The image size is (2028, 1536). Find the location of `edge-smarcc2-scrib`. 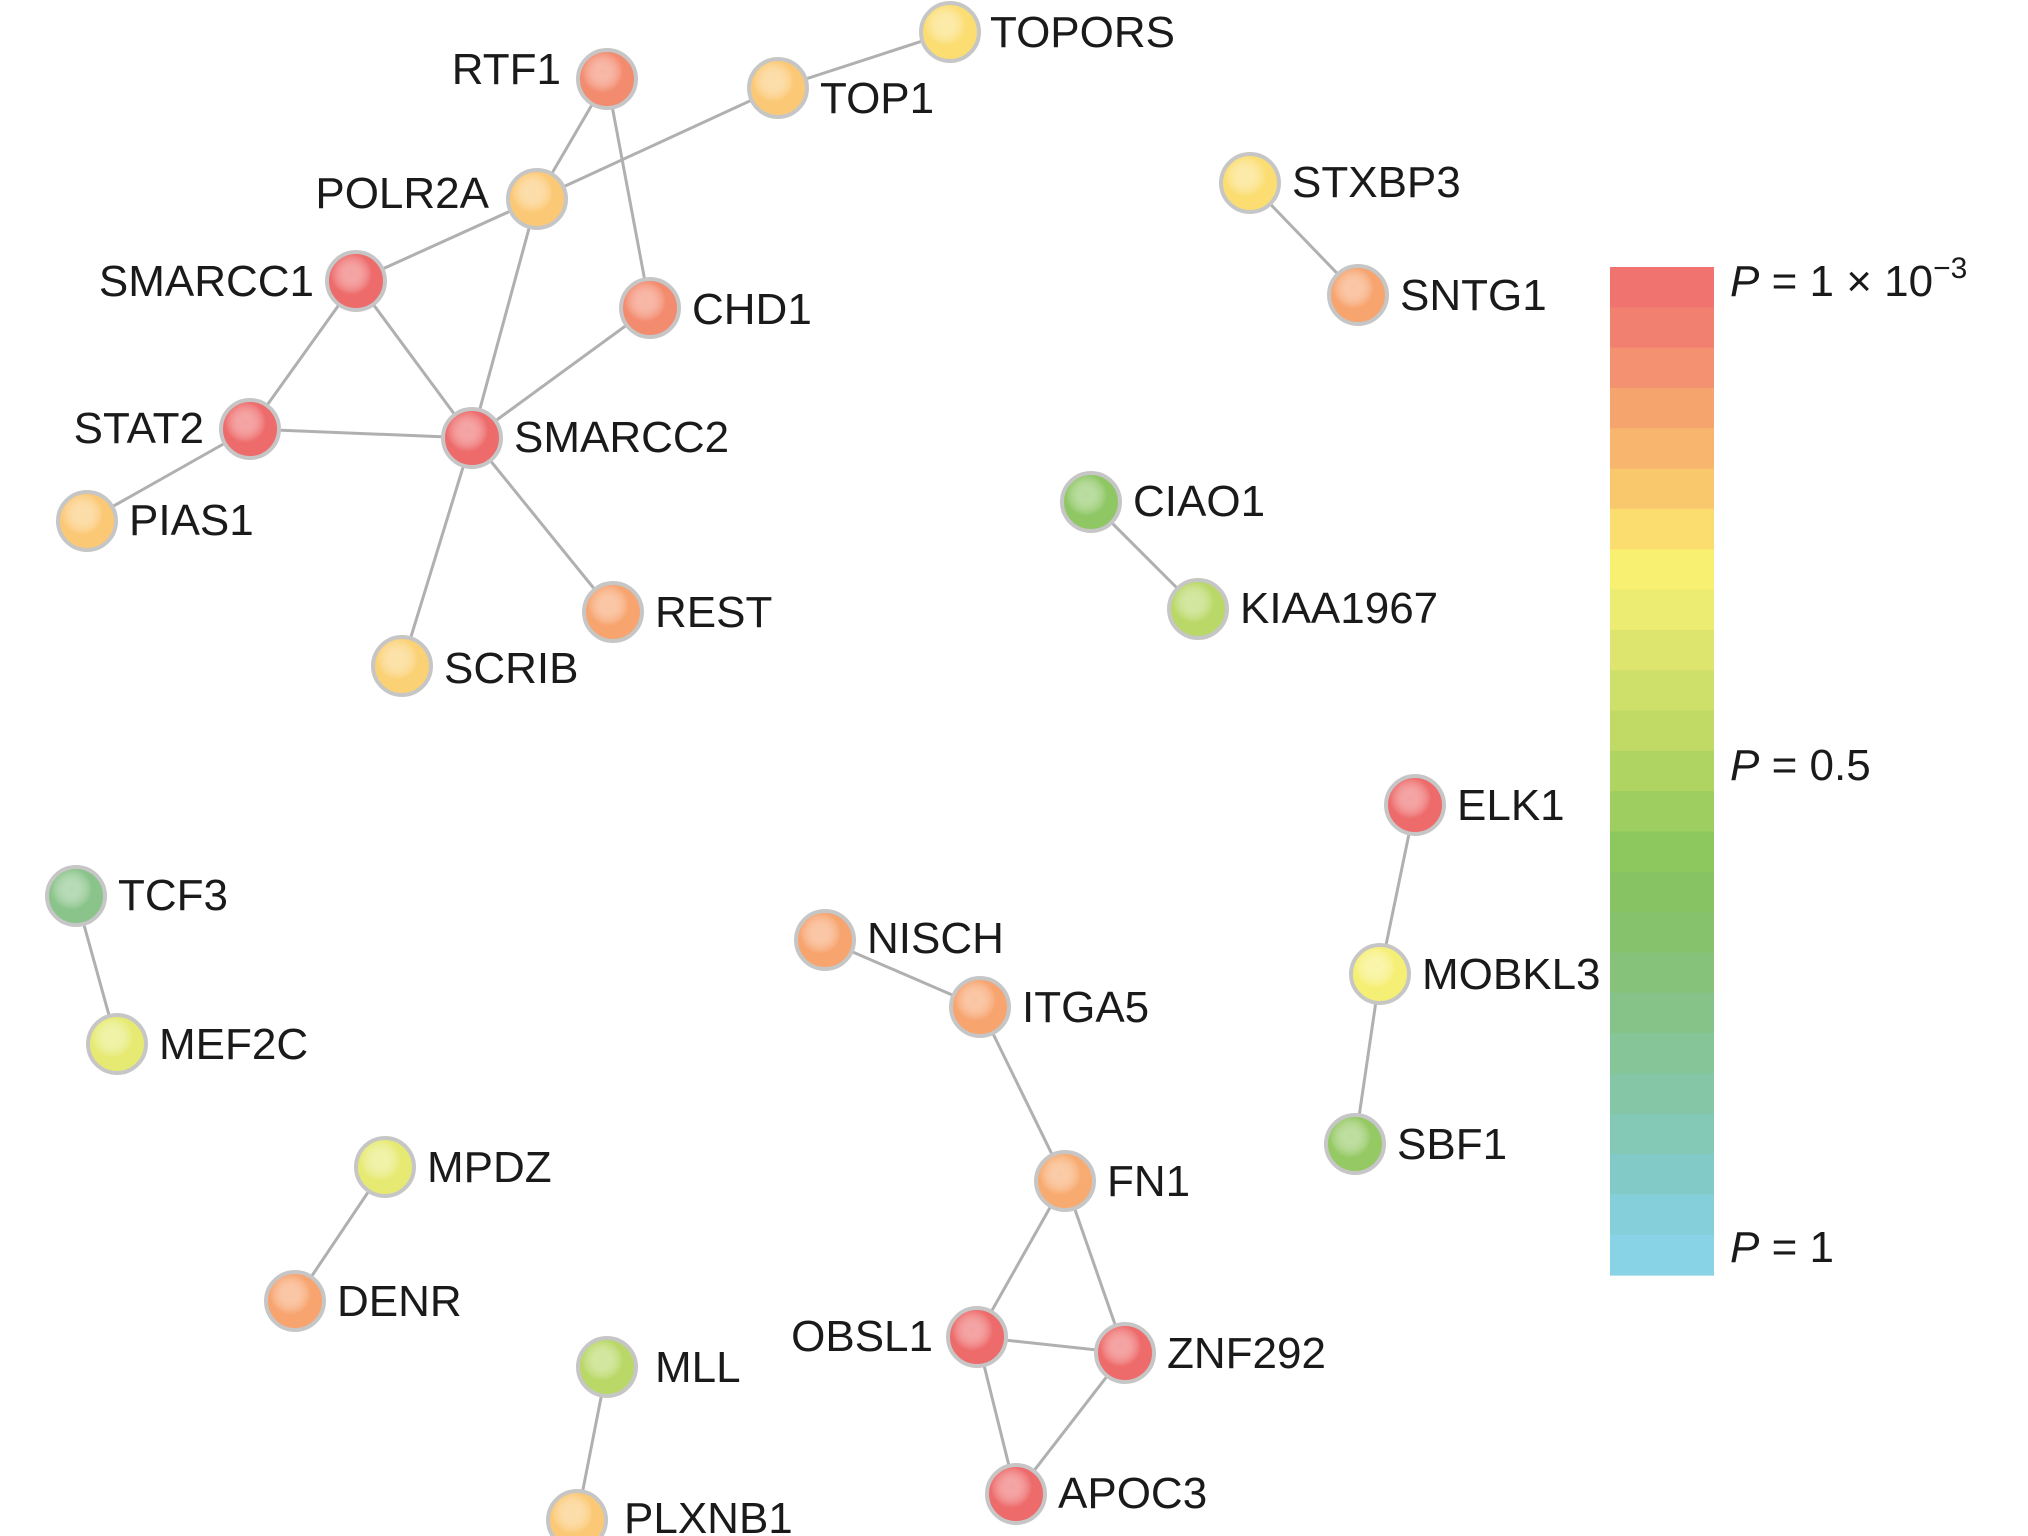

edge-smarcc2-scrib is located at coordinates (437, 552).